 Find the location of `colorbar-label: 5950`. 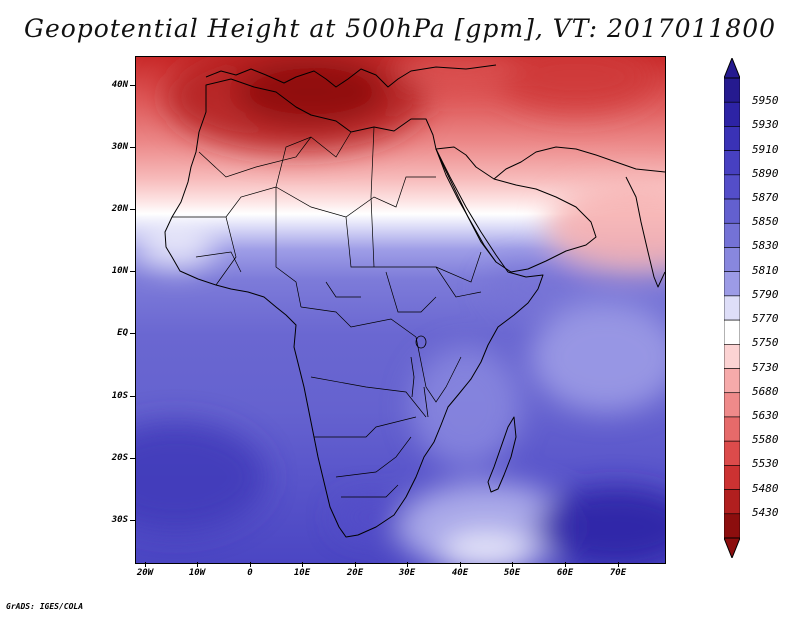

colorbar-label: 5950 is located at coordinates (765, 101).